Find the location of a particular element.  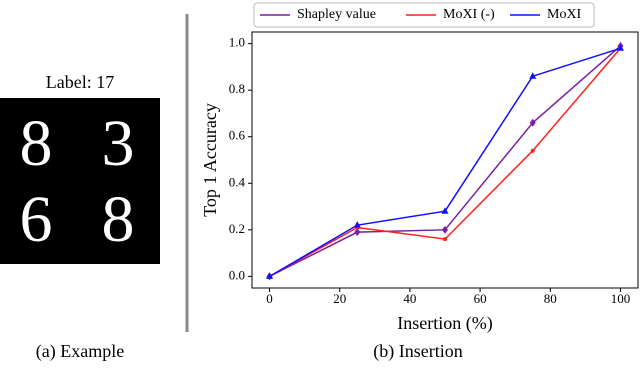

x-tick-label: 0 is located at coordinates (269, 298).